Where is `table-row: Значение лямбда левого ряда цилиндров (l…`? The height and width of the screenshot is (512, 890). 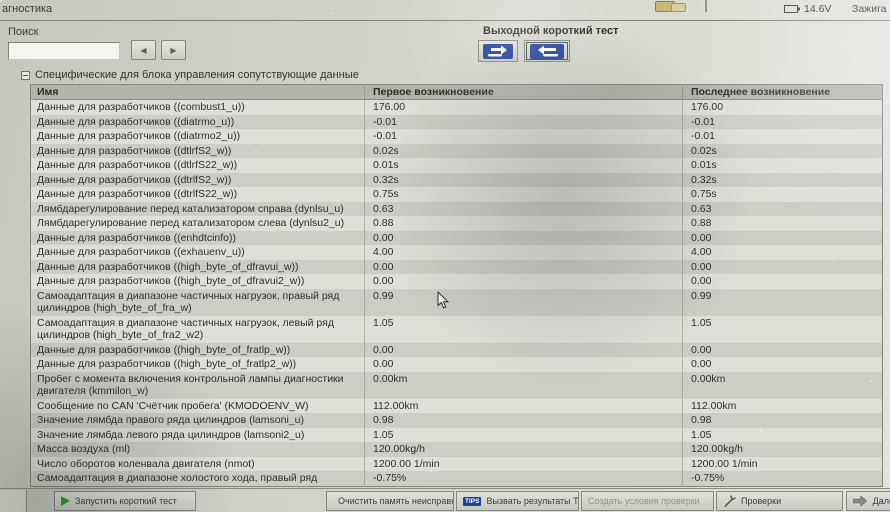 table-row: Значение лямбда левого ряда цилиндров (l… is located at coordinates (456, 434).